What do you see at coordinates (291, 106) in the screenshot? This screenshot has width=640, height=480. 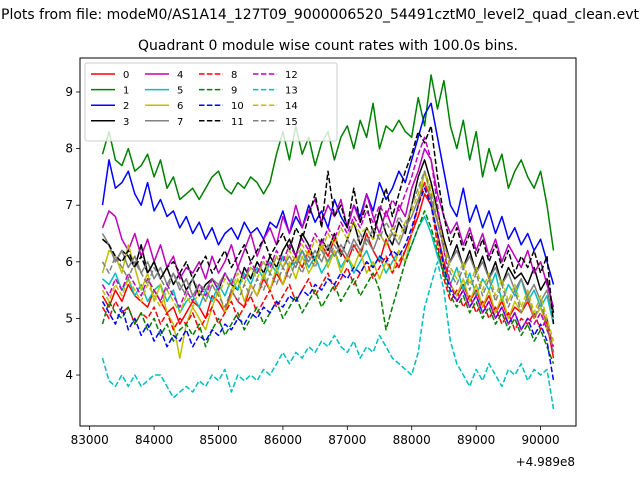 I see `legend-label-14: 14` at bounding box center [291, 106].